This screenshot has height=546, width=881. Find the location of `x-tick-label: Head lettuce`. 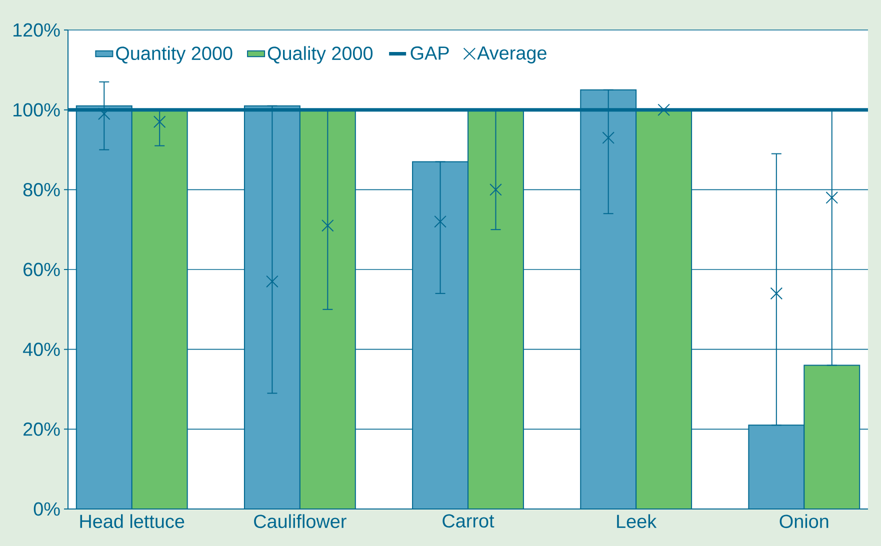

x-tick-label: Head lettuce is located at coordinates (132, 521).